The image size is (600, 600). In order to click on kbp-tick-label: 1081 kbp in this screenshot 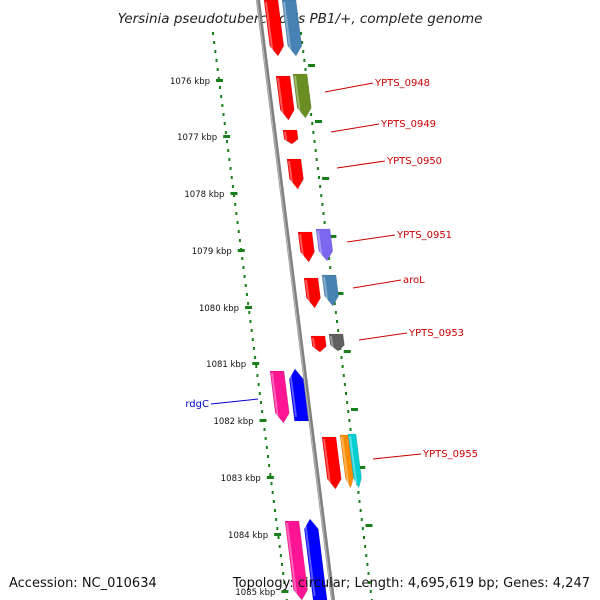, I will do `click(226, 365)`.